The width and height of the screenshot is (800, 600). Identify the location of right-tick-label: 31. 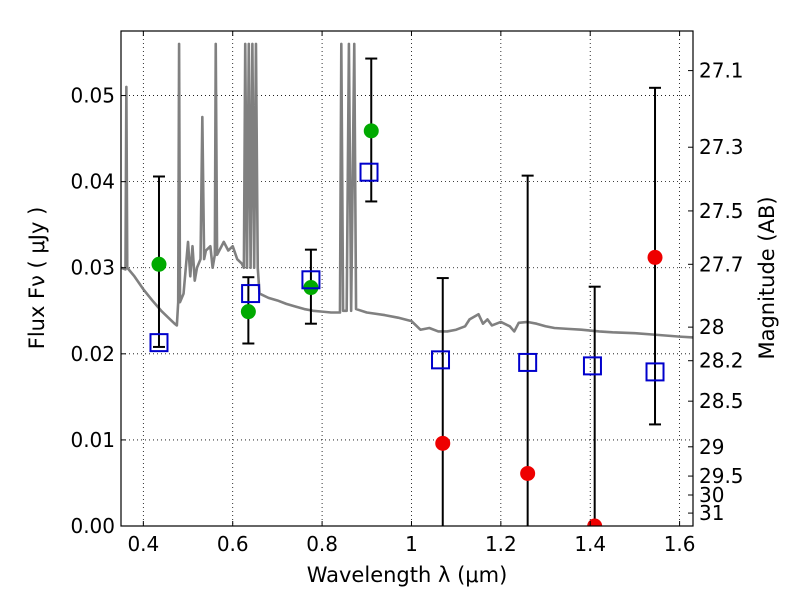
(711, 513).